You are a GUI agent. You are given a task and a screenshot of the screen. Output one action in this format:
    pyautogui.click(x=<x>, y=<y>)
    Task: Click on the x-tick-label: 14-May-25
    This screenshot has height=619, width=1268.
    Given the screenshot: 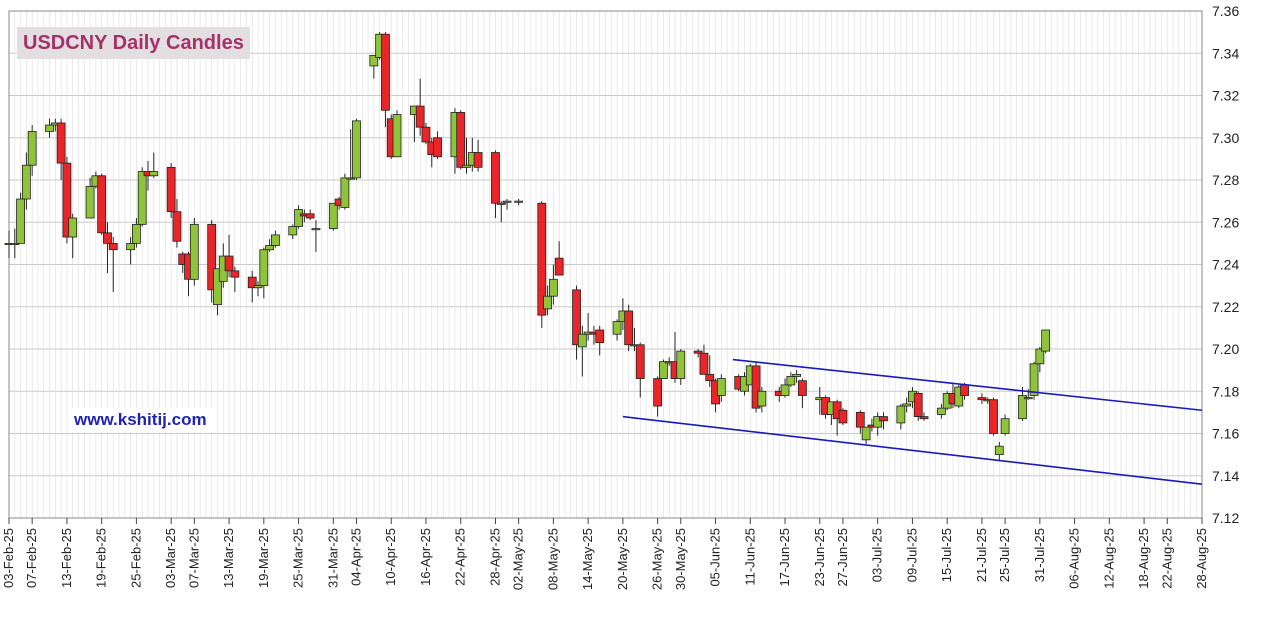 What is the action you would take?
    pyautogui.click(x=587, y=559)
    